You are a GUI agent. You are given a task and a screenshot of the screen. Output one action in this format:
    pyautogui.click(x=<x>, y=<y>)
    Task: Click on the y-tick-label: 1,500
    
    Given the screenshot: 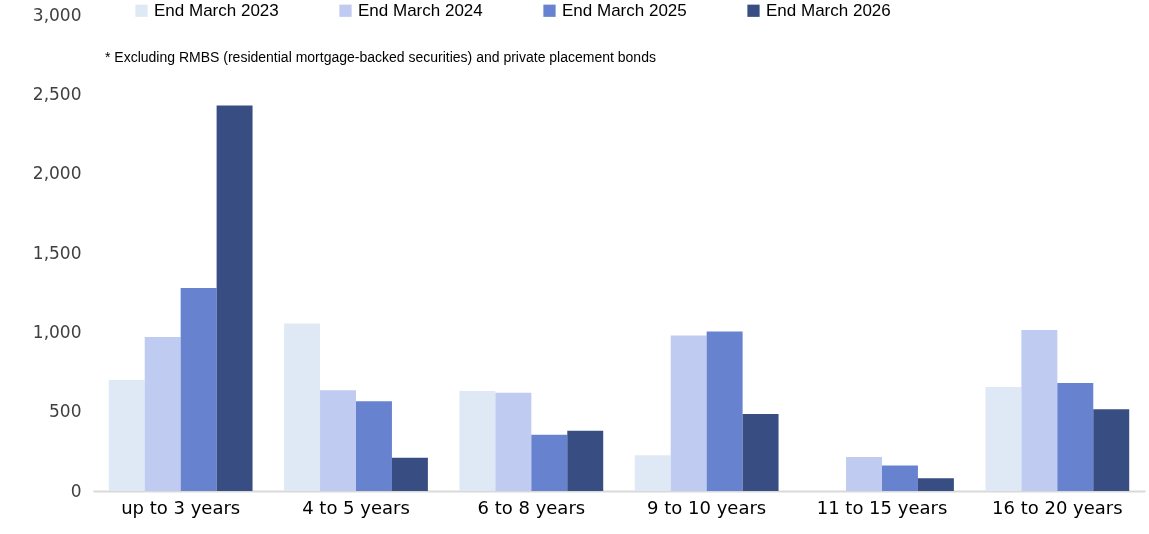 What is the action you would take?
    pyautogui.click(x=57, y=252)
    